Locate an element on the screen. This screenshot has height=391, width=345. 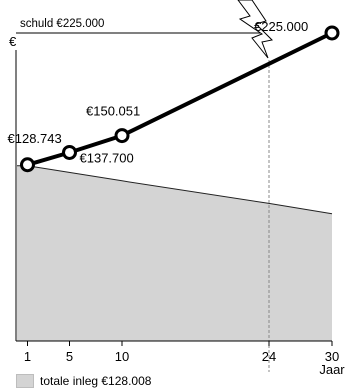
x-tick-label: 30 is located at coordinates (332, 356).